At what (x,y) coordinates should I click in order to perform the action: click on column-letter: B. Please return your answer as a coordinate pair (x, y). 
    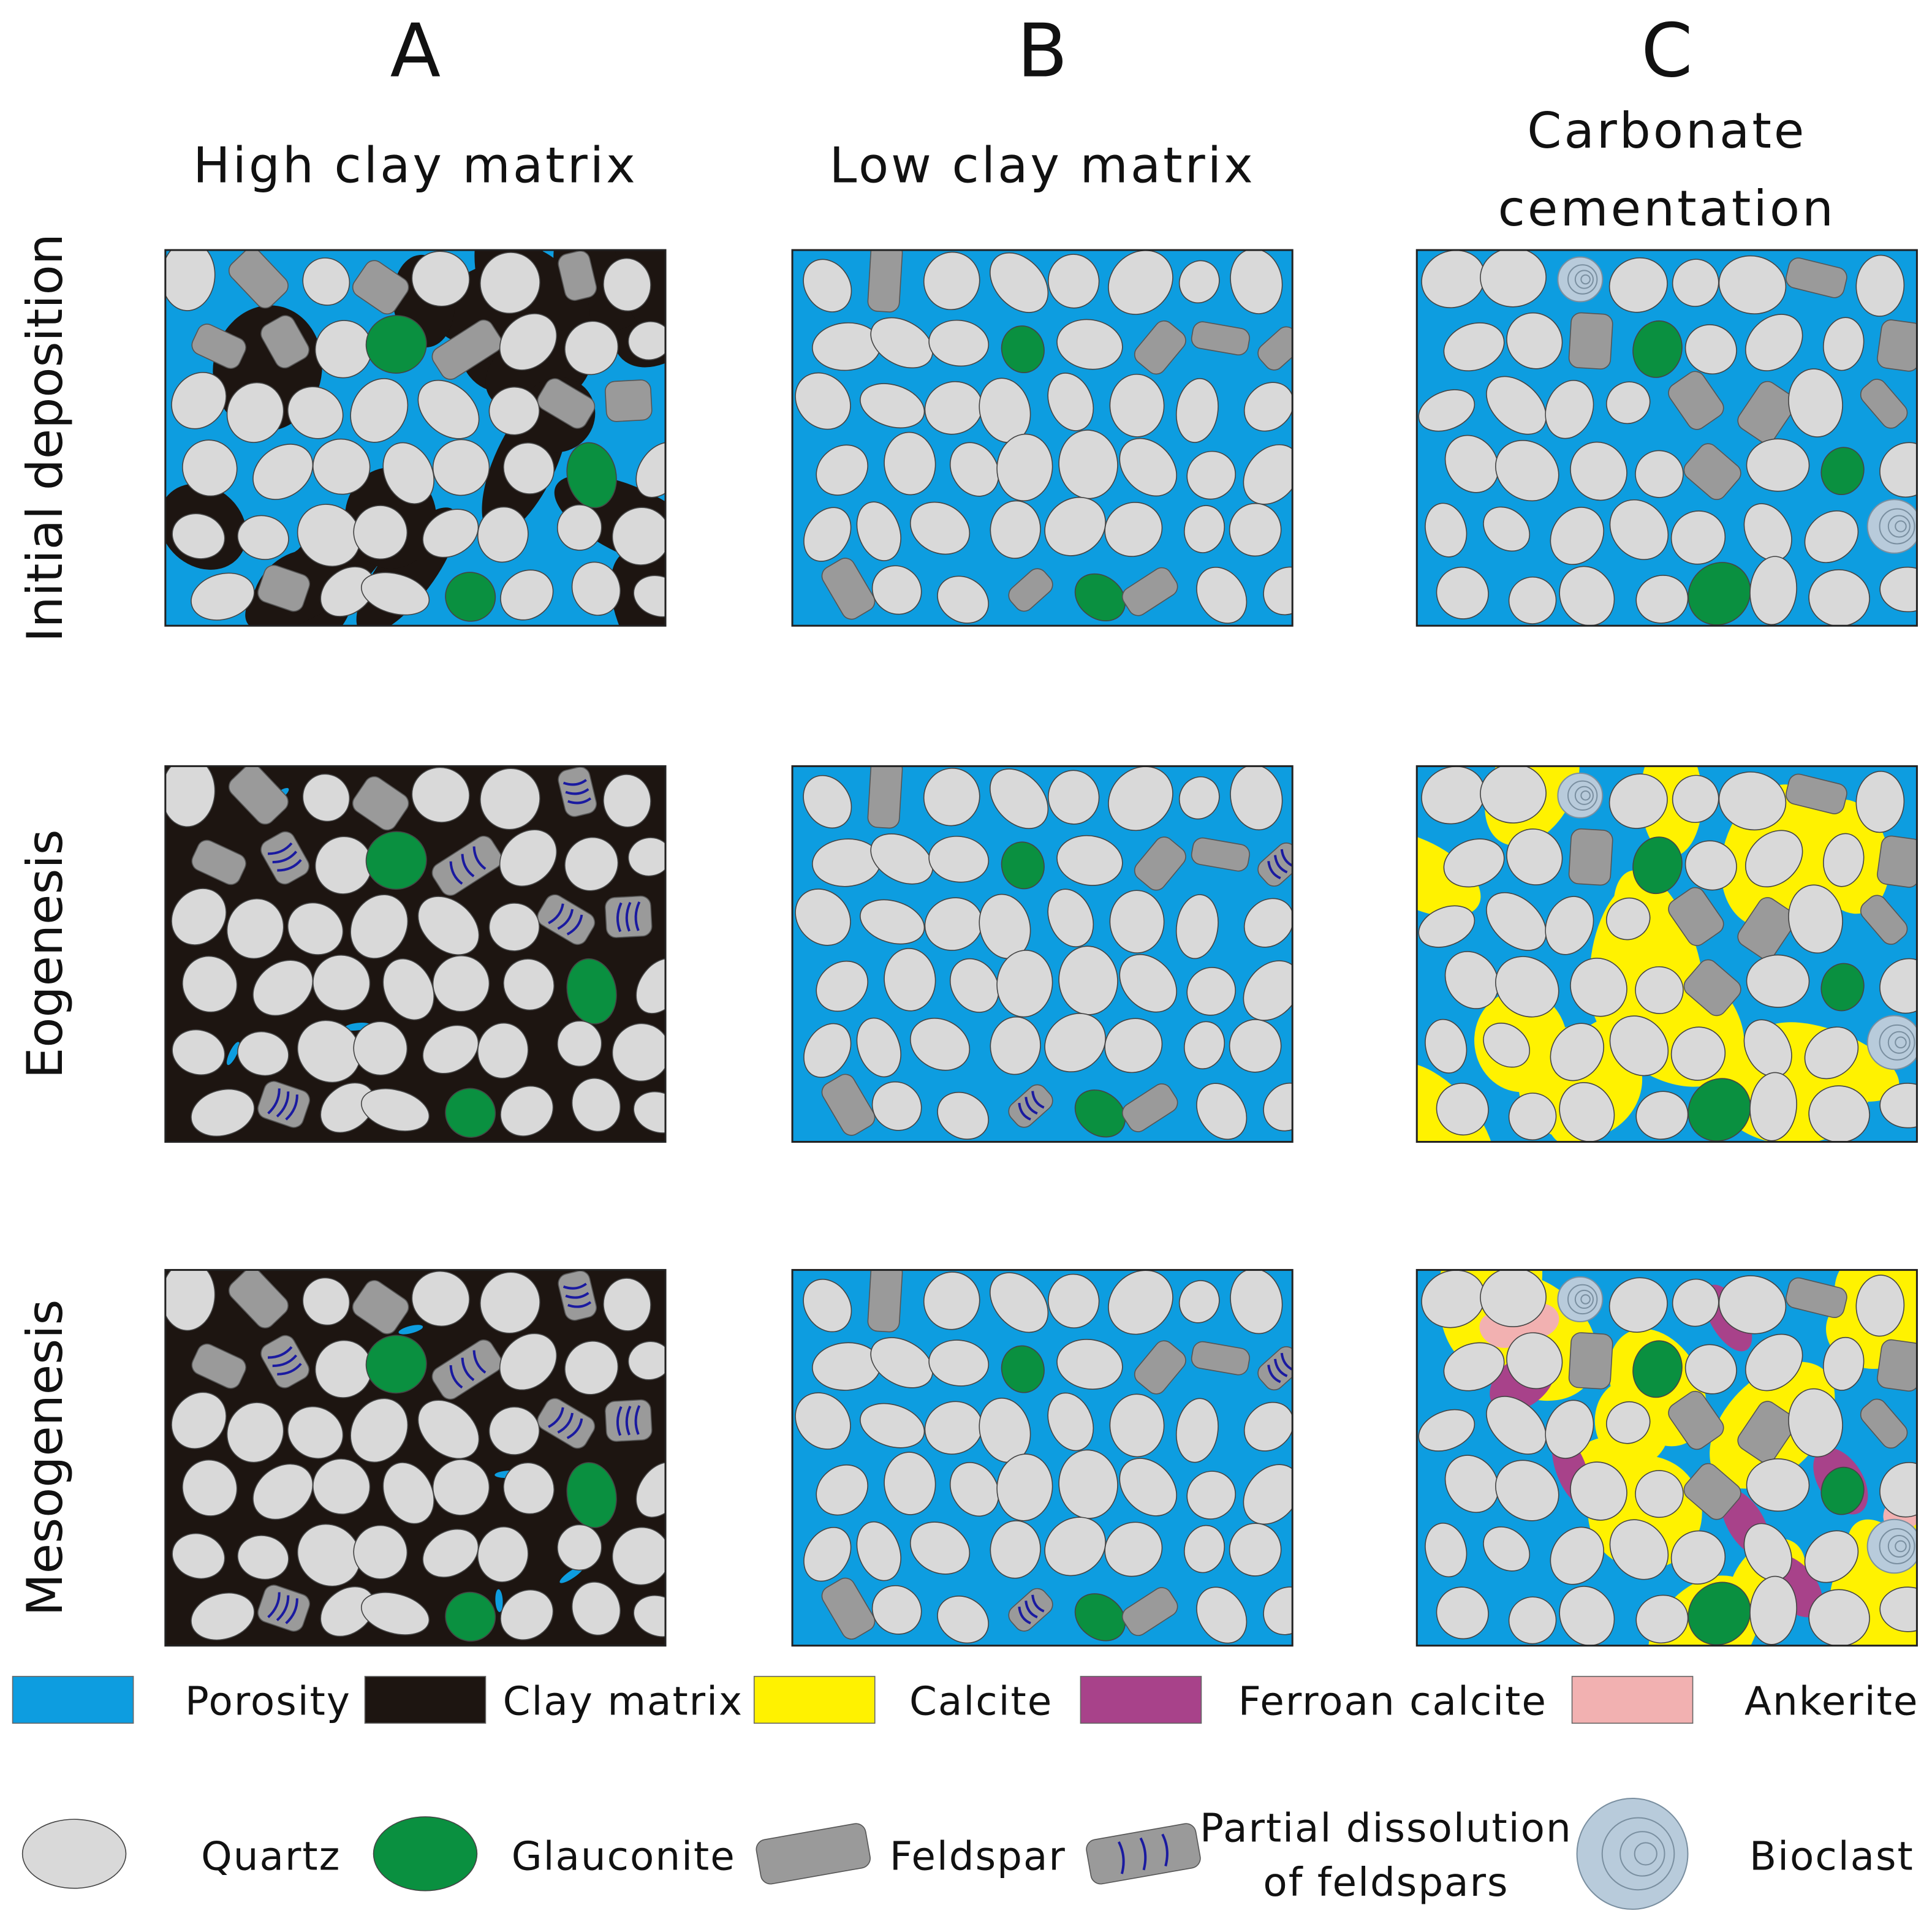
    Looking at the image, I should click on (1042, 51).